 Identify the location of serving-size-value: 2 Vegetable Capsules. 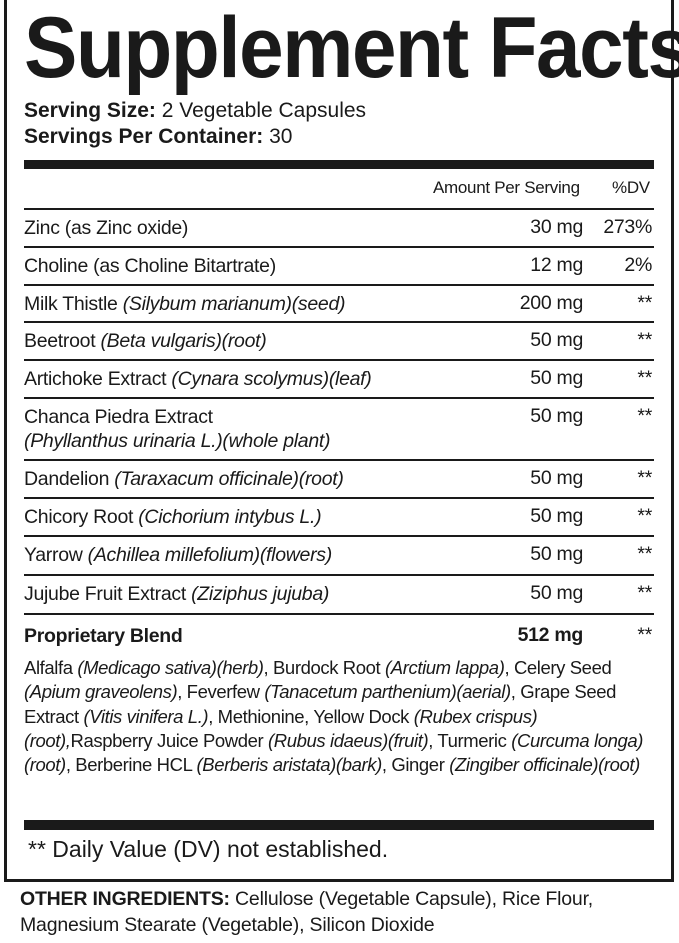
(264, 110).